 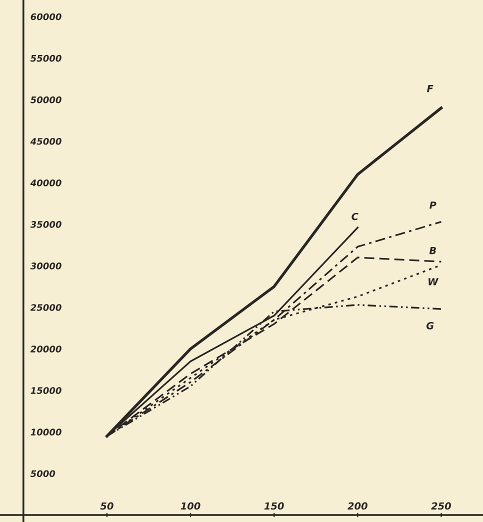 I want to click on y-tick-label: 55000, so click(x=46, y=58).